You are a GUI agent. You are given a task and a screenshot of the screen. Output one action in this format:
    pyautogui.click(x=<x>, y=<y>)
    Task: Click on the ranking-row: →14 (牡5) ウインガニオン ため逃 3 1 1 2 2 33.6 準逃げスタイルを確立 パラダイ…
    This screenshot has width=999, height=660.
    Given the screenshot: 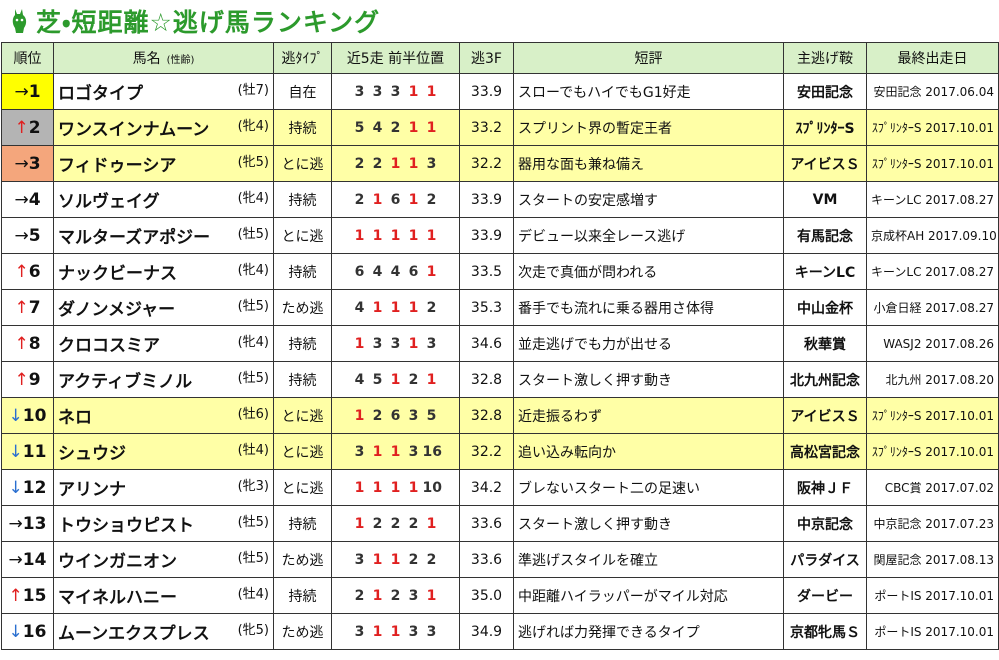 What is the action you would take?
    pyautogui.click(x=500, y=559)
    